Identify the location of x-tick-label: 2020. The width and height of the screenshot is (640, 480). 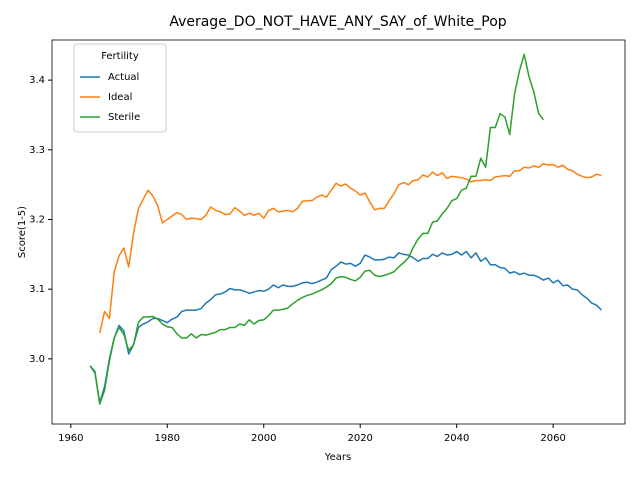
(359, 438).